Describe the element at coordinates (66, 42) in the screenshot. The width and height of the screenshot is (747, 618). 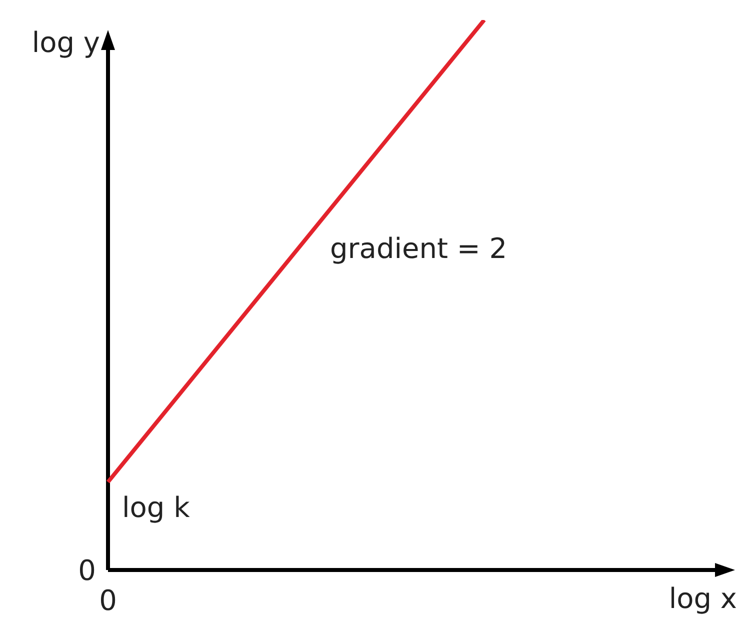
I see `y-axis-title: log y` at that location.